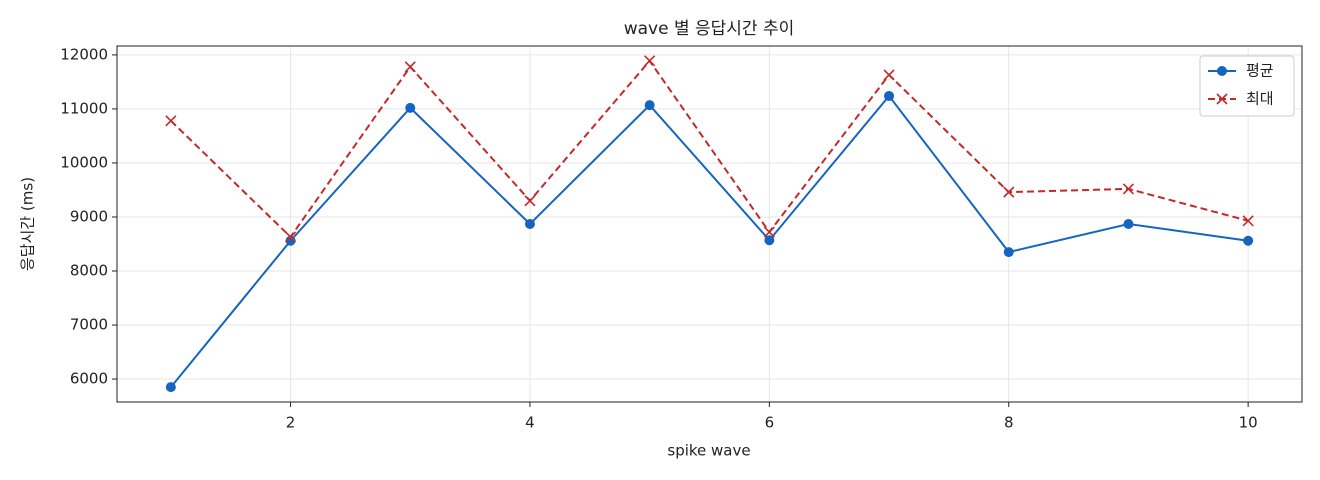 This screenshot has height=480, width=1320. I want to click on x-tick-label: 4, so click(530, 423).